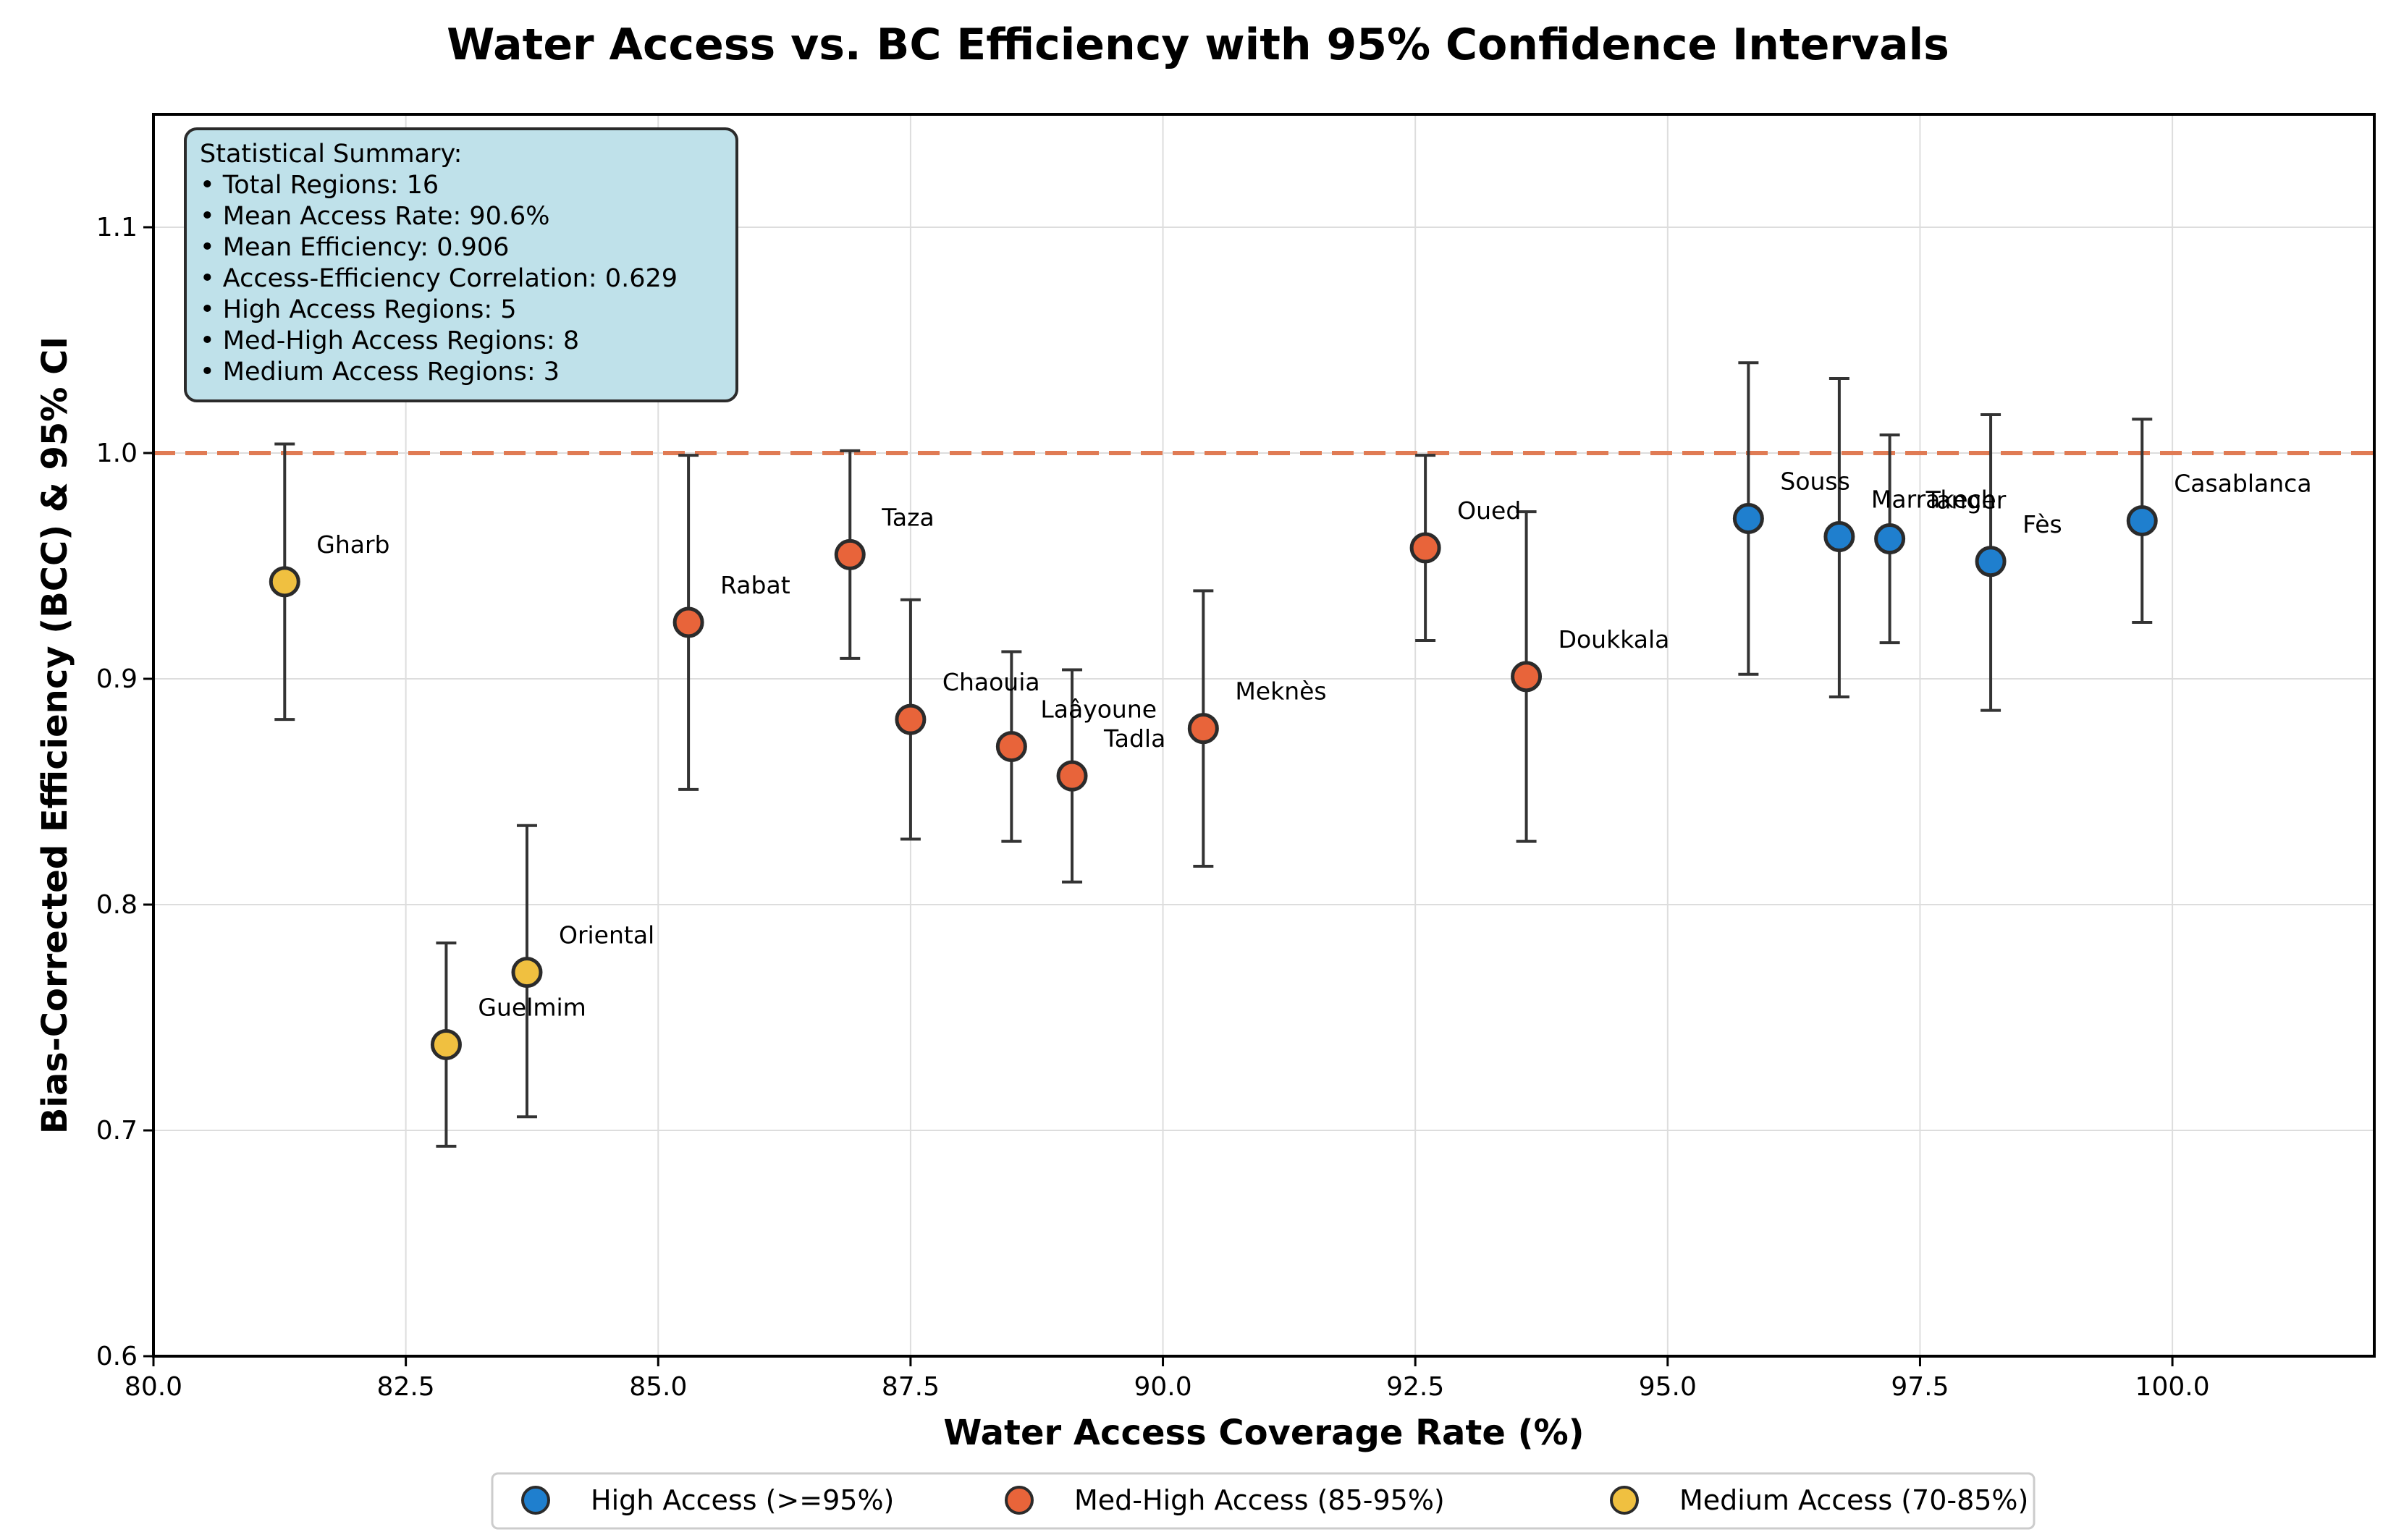 The image size is (2396, 1540). Describe the element at coordinates (117, 1356) in the screenshot. I see `y-tick-label: 0.6` at that location.